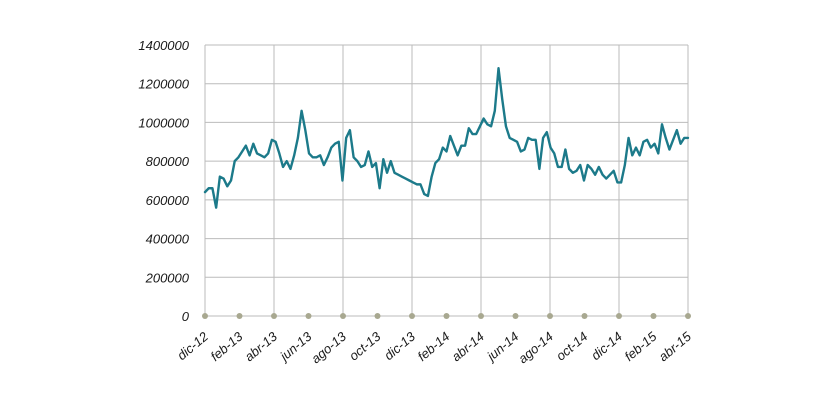 Image resolution: width=820 pixels, height=410 pixels. I want to click on x-tick-label: dic-14, so click(606, 346).